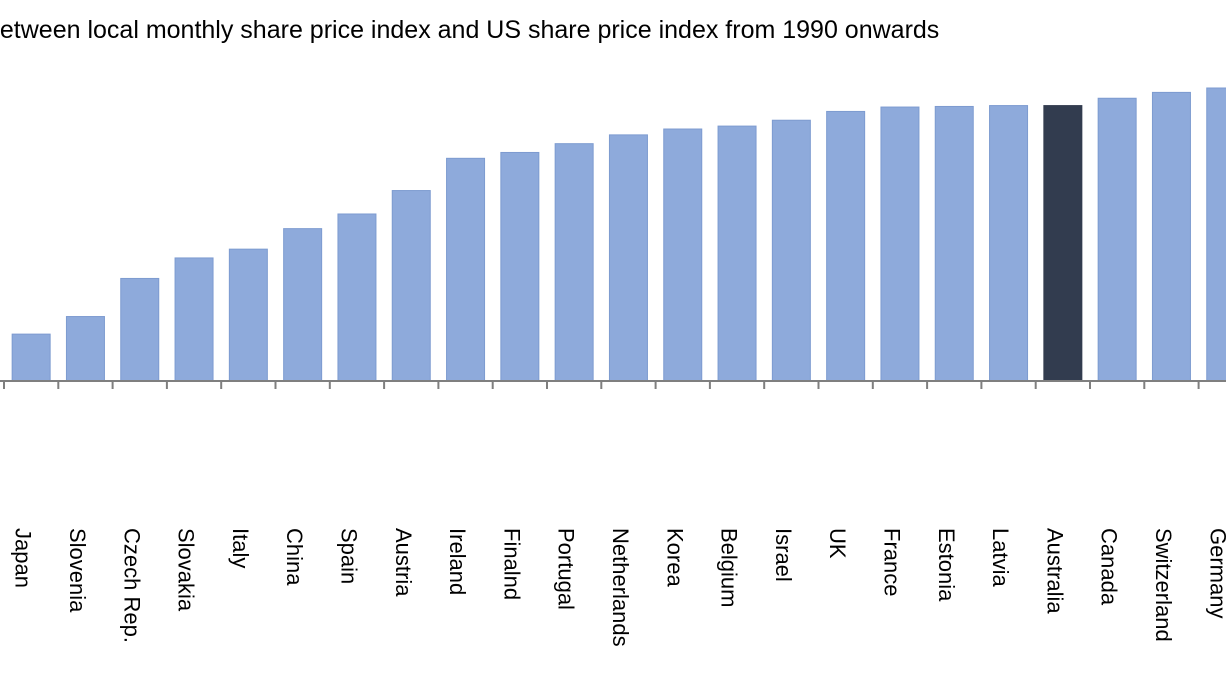 The image size is (1226, 690). Describe the element at coordinates (140, 329) in the screenshot. I see `bar-czech-rep` at that location.